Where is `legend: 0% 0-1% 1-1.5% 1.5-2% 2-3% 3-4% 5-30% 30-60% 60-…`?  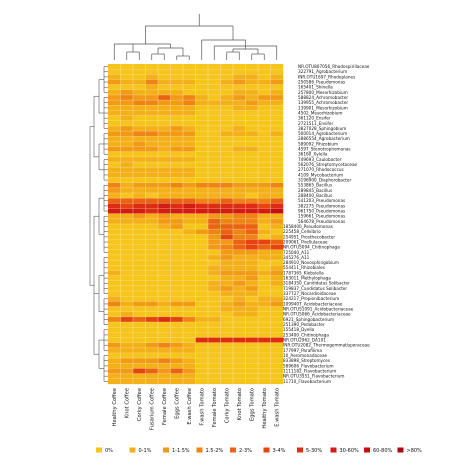
legend: 0% 0-1% 1-1.5% 1.5-2% 2-3% 3-4% 5-30% 30-60% 60-… is located at coordinates (259, 450).